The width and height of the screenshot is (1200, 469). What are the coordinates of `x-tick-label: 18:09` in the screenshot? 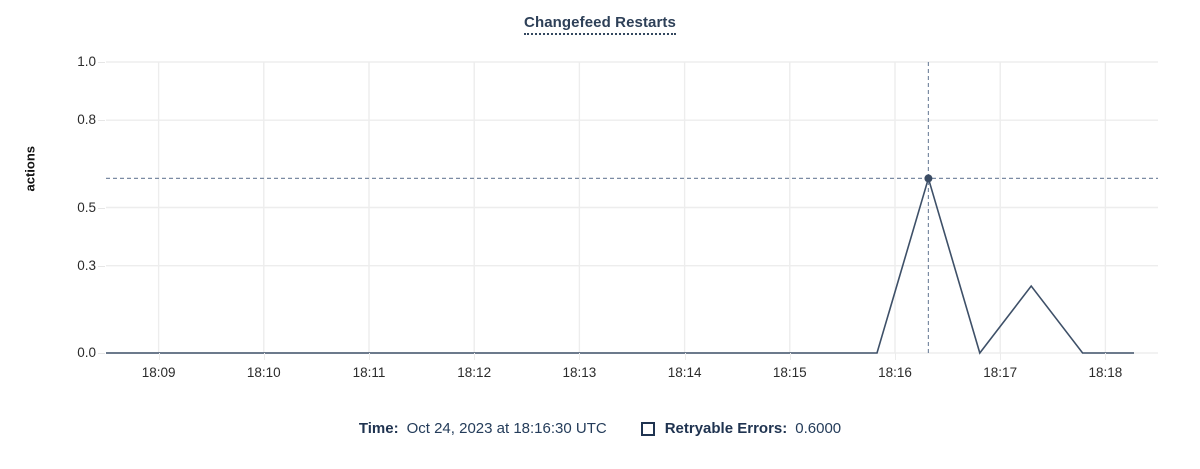 It's located at (158, 372).